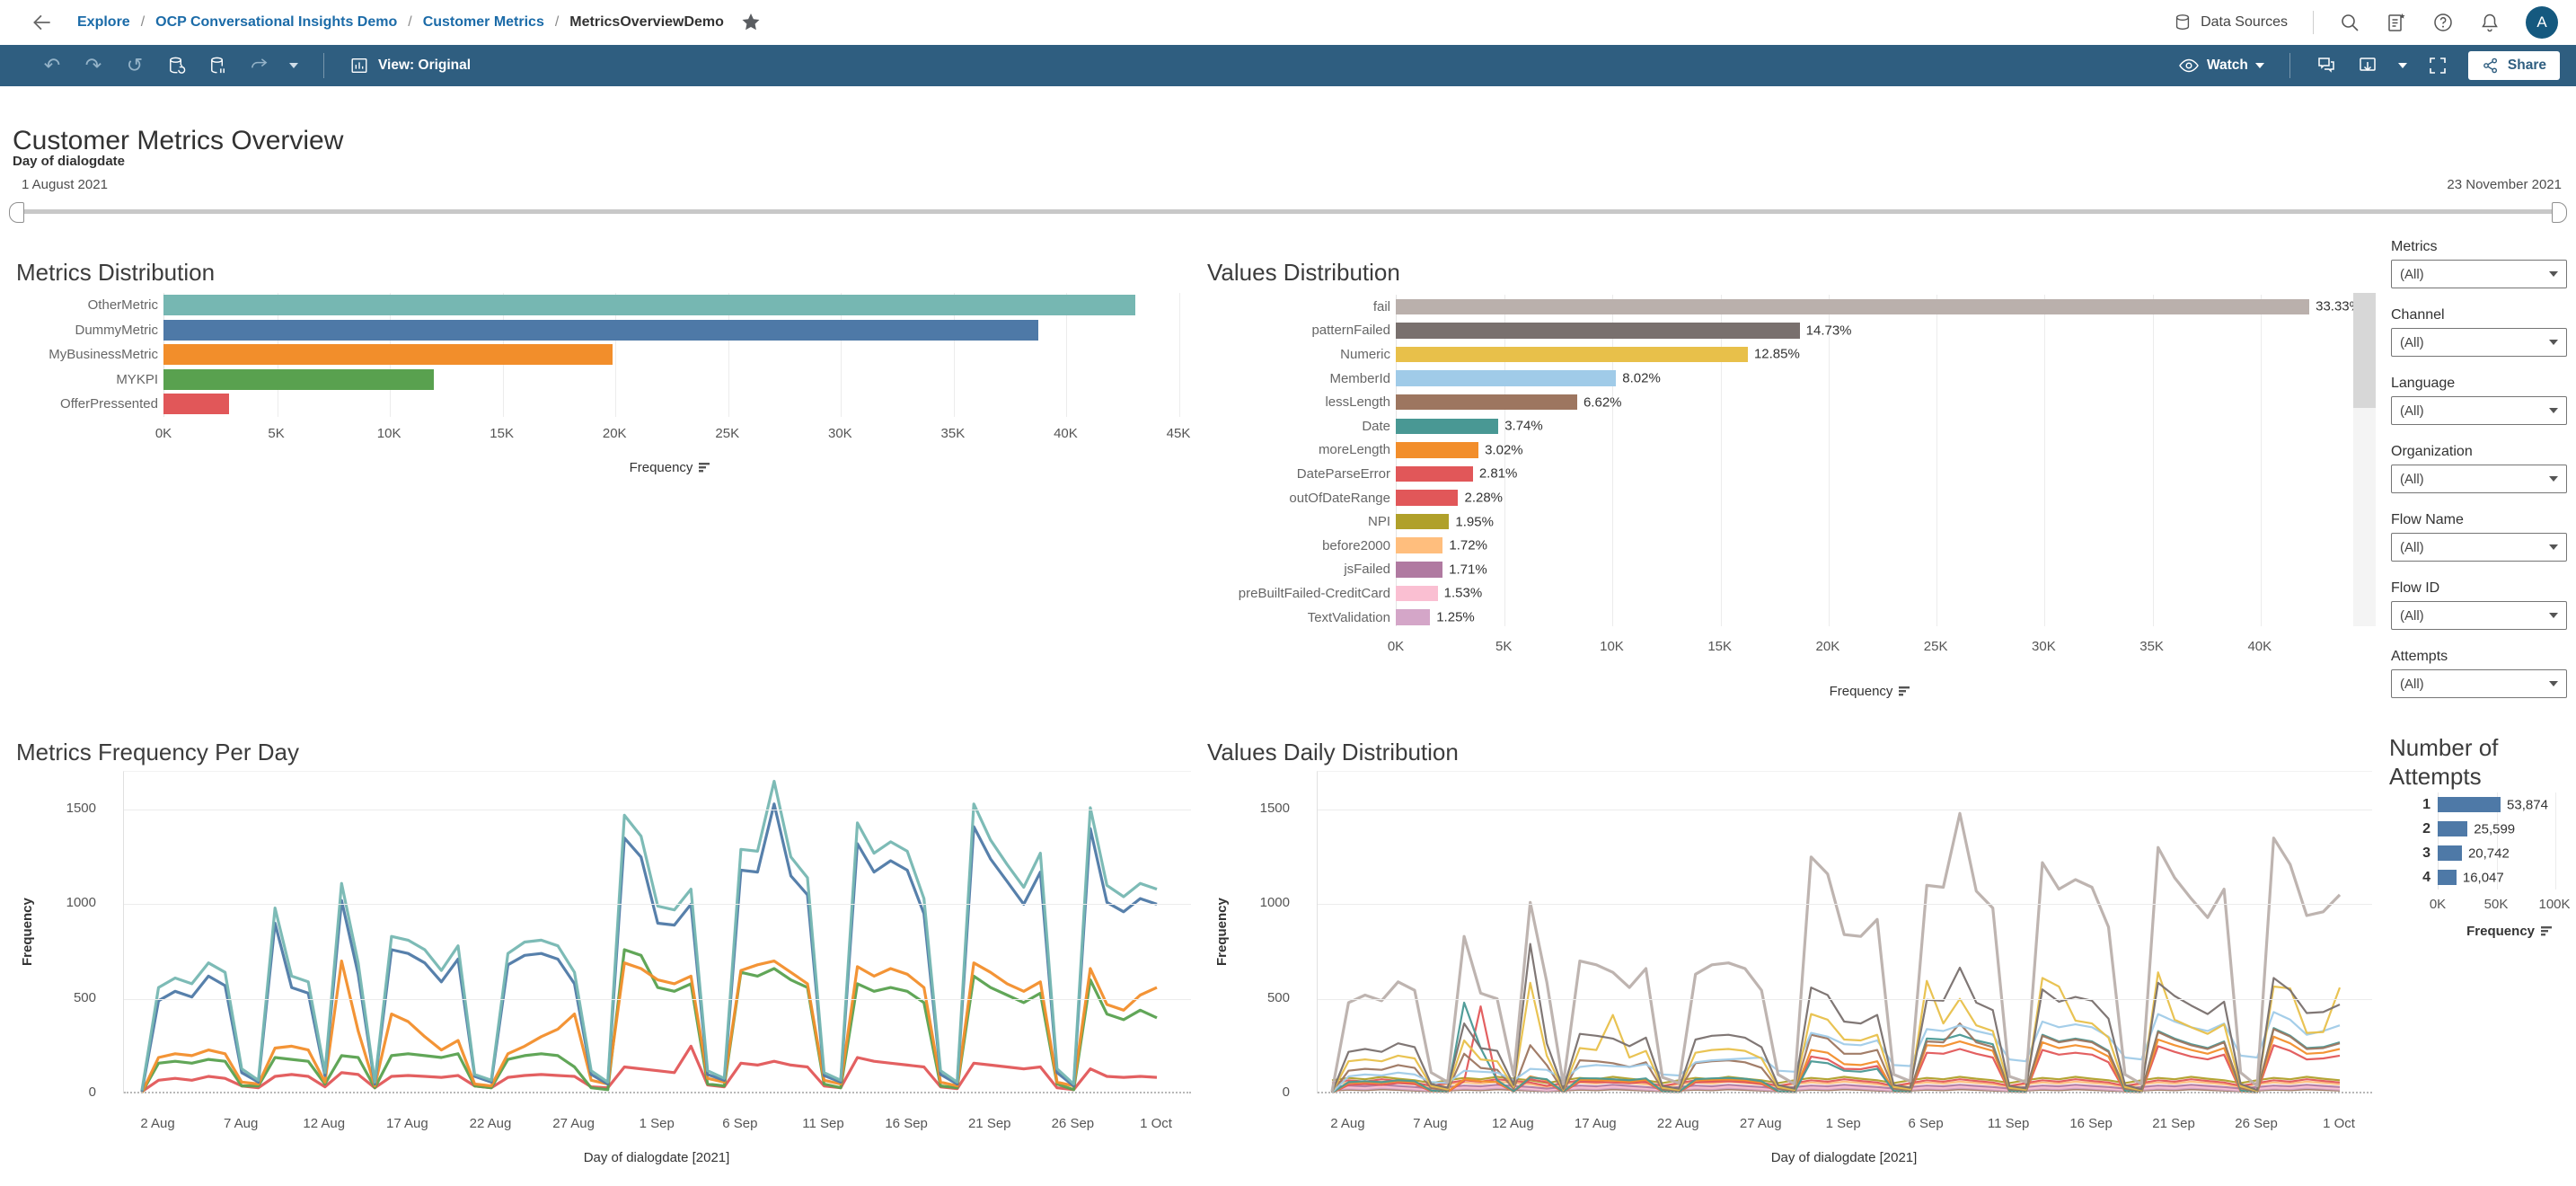  I want to click on notifications-bell-icon, so click(2490, 22).